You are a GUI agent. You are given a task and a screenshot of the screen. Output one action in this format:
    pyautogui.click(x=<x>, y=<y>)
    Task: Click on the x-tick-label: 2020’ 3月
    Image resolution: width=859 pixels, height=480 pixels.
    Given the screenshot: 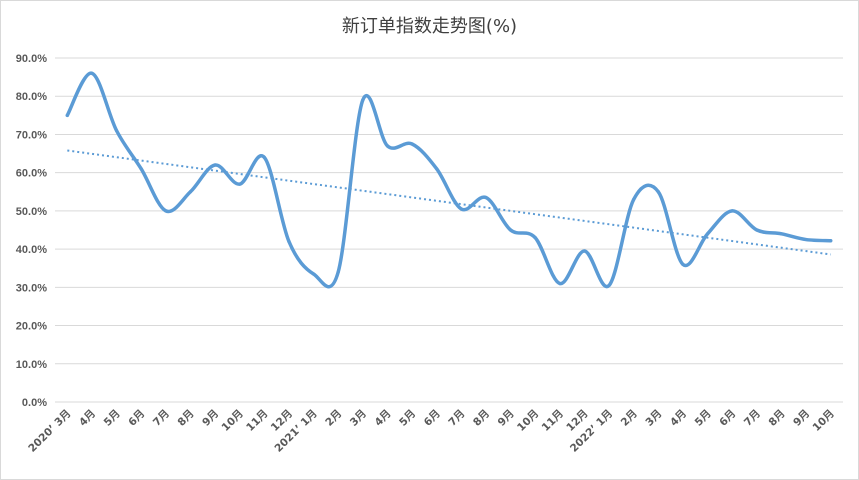 What is the action you would take?
    pyautogui.click(x=49, y=431)
    